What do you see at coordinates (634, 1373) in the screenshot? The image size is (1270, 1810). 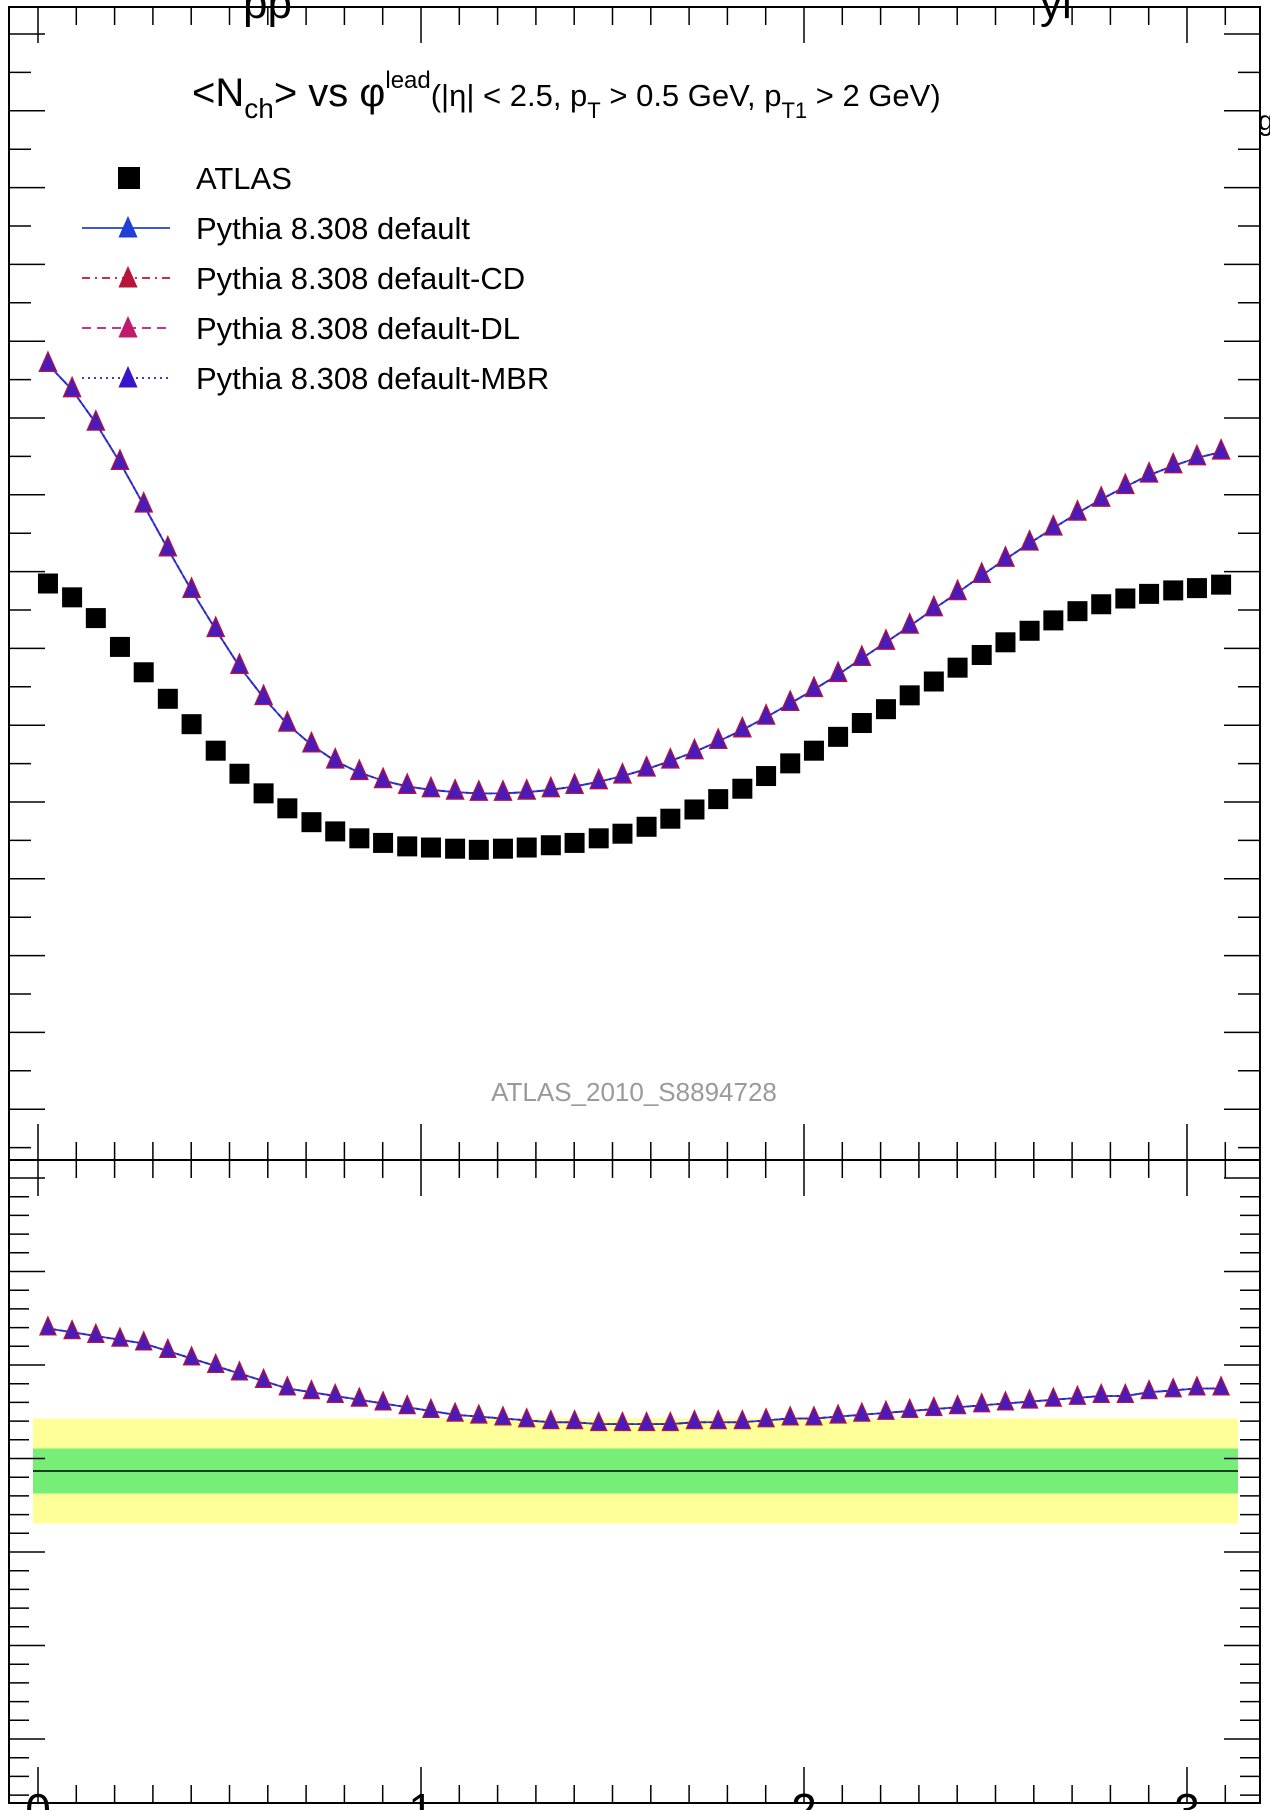 I see `ratio-series` at bounding box center [634, 1373].